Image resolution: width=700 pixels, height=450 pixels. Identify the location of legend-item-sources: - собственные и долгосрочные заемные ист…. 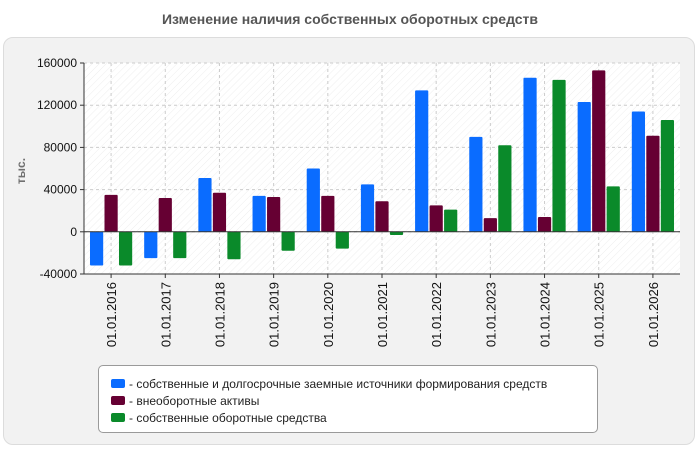
(354, 383).